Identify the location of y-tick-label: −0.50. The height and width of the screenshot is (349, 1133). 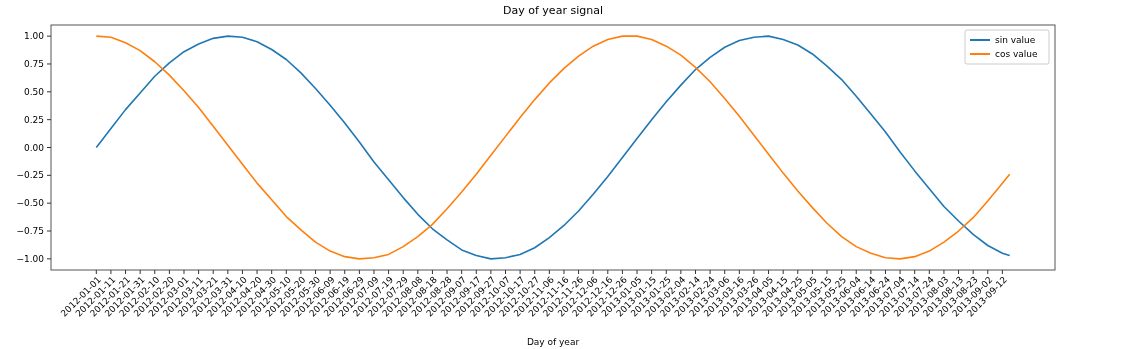
(30, 203).